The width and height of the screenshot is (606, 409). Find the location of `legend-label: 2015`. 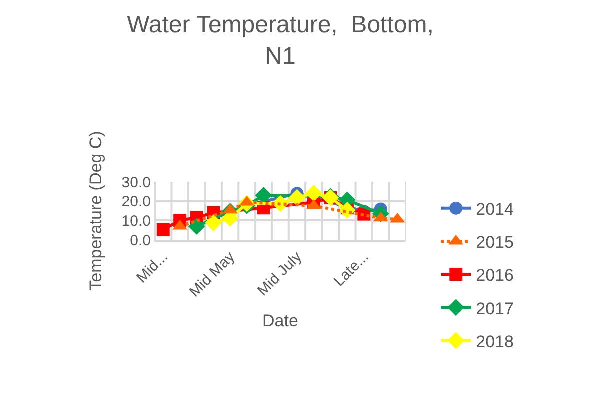

legend-label: 2015 is located at coordinates (495, 242).